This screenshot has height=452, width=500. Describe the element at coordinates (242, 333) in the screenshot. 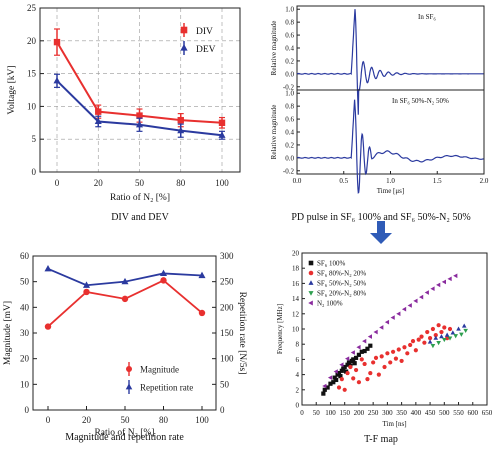

I see `y2-axis-title: Repetition rate [N/5s]` at that location.